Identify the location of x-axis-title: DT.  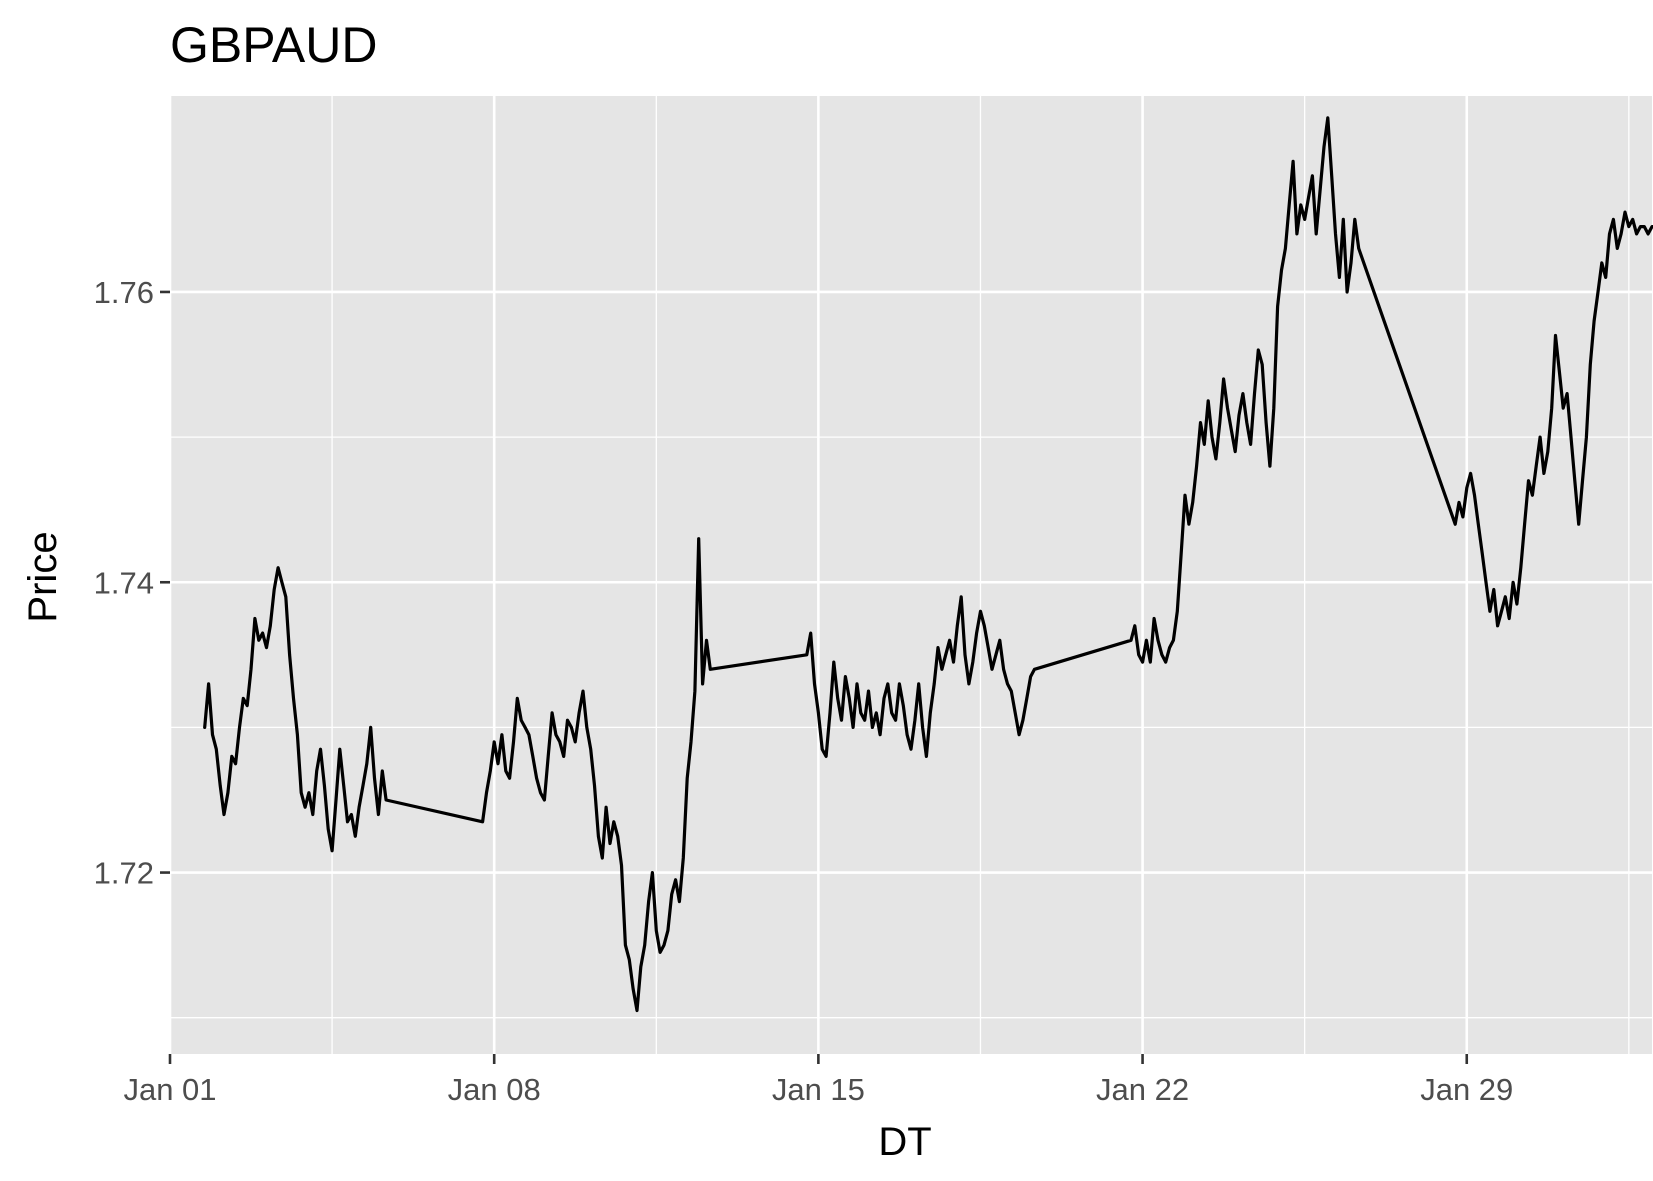
(904, 1142).